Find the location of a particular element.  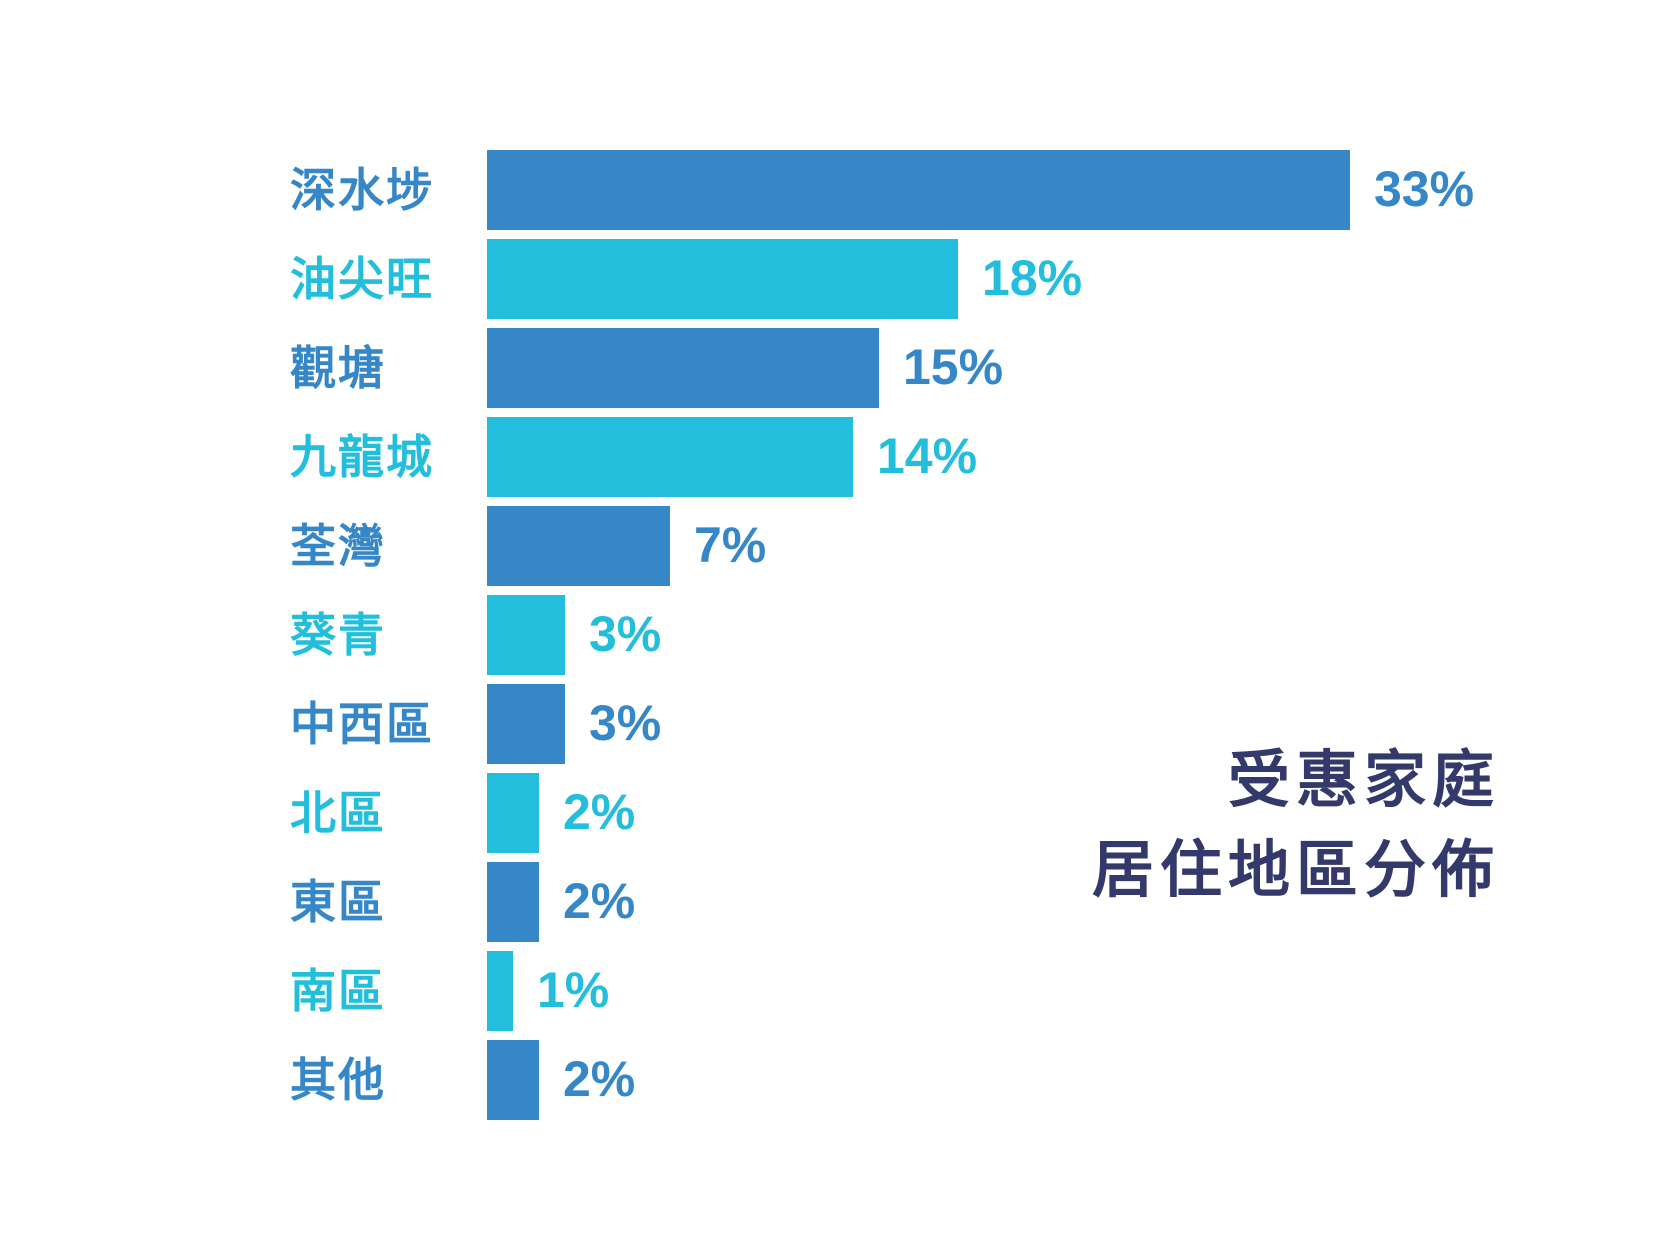

bar-row: 葵青 3% is located at coordinates (840, 635).